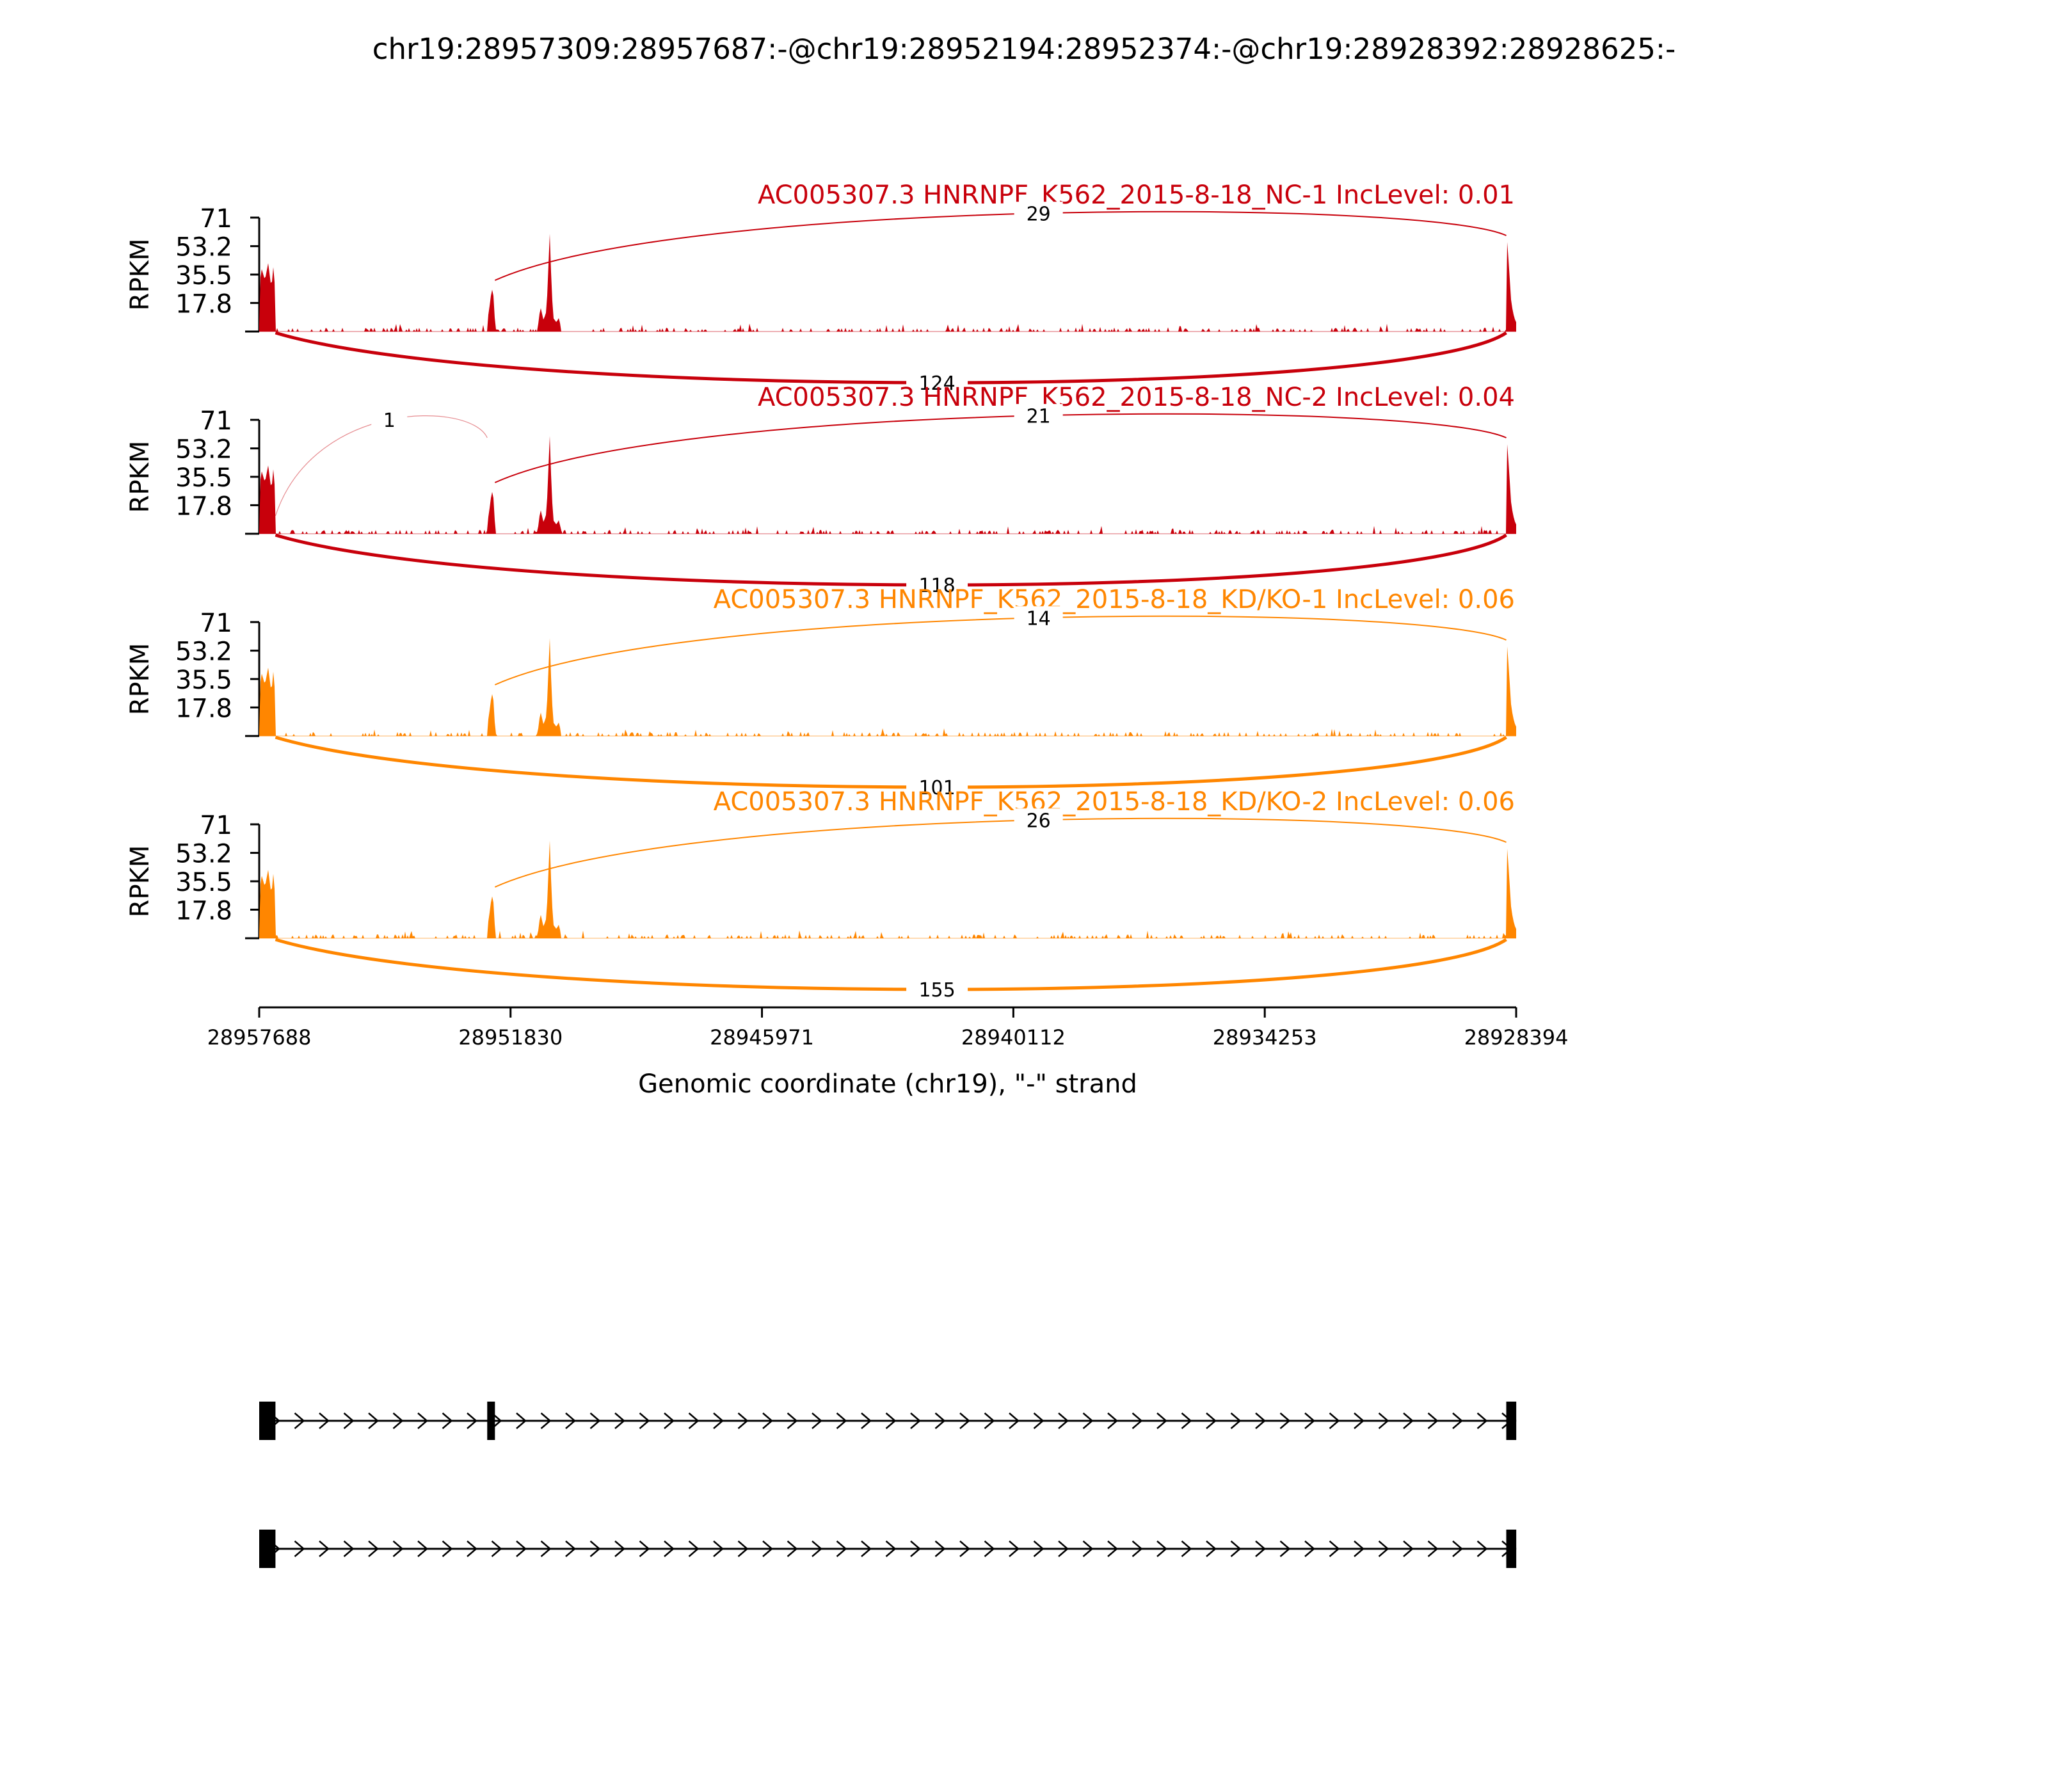 The image size is (2048, 1792). What do you see at coordinates (203, 910) in the screenshot?
I see `y-tick-label: 17.8` at bounding box center [203, 910].